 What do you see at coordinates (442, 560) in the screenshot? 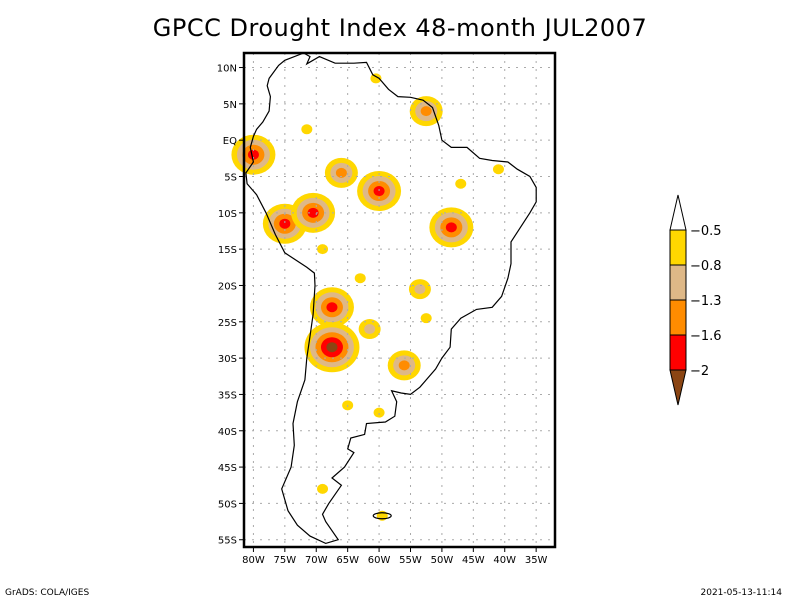
I see `x-tick-label: 50W` at bounding box center [442, 560].